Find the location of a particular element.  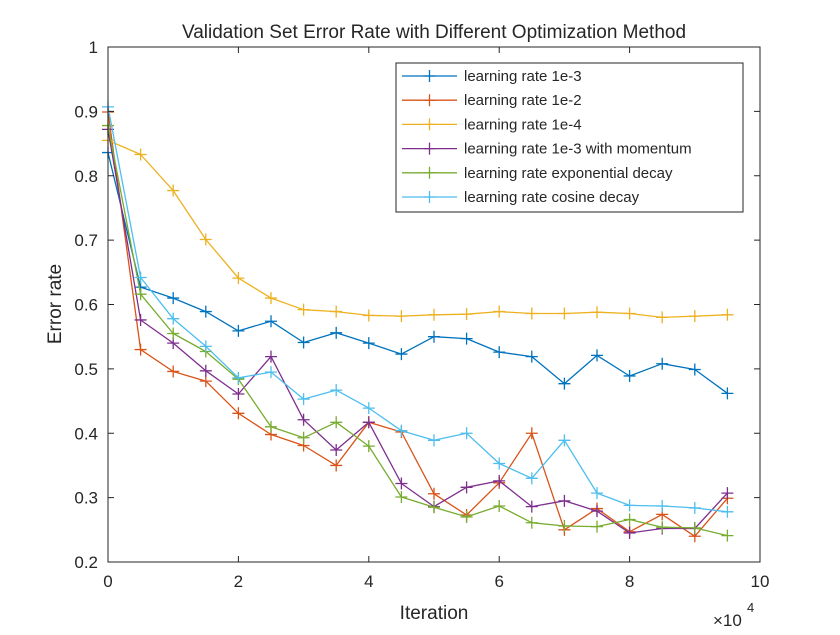

x-tick-label: 4 is located at coordinates (368, 581).